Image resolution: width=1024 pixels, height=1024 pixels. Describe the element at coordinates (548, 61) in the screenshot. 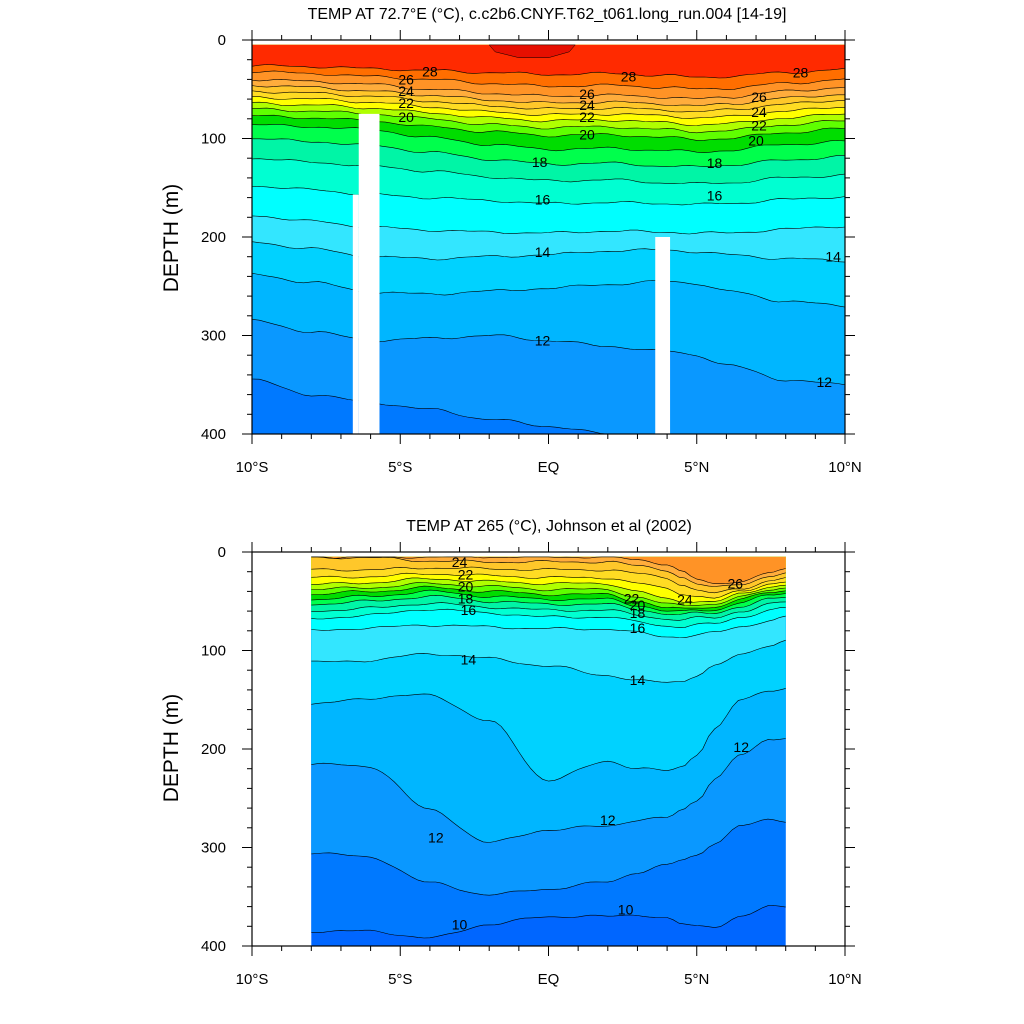

I see `band-28C` at that location.